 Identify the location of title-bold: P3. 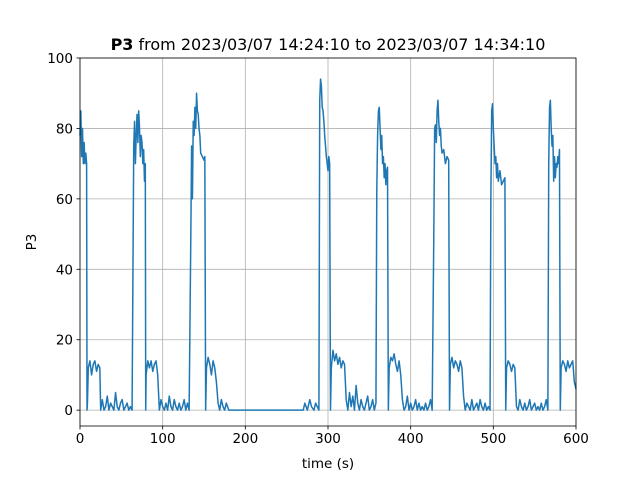
(122, 44).